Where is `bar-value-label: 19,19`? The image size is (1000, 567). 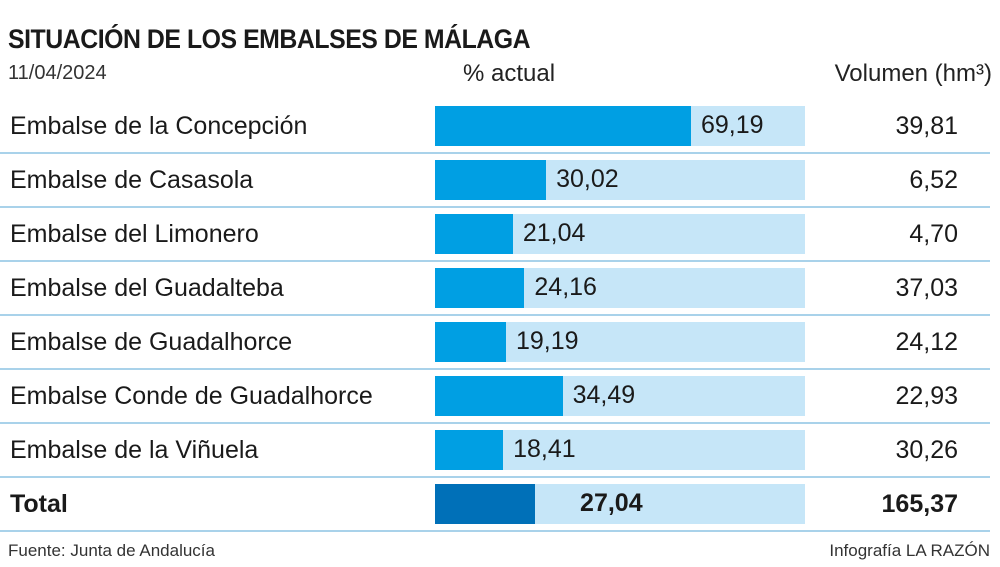 bar-value-label: 19,19 is located at coordinates (547, 341).